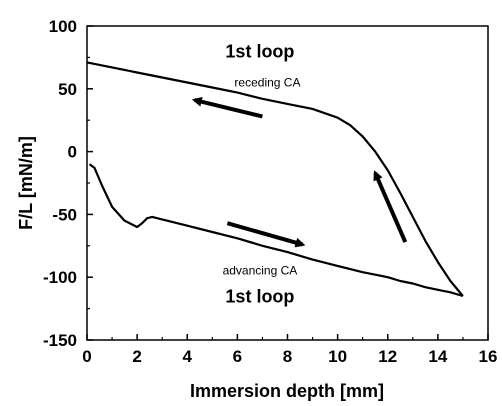  I want to click on x-tick-label: 6, so click(237, 356).